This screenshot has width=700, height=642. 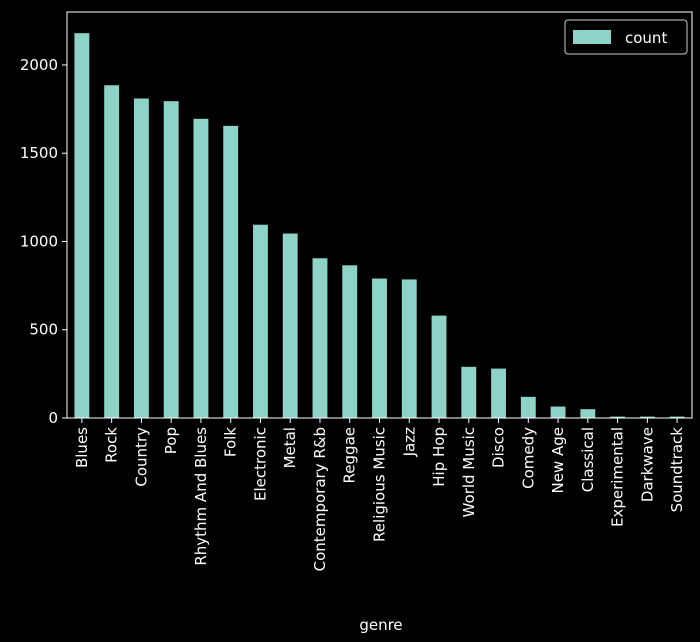 I want to click on bar-metal, so click(x=290, y=325).